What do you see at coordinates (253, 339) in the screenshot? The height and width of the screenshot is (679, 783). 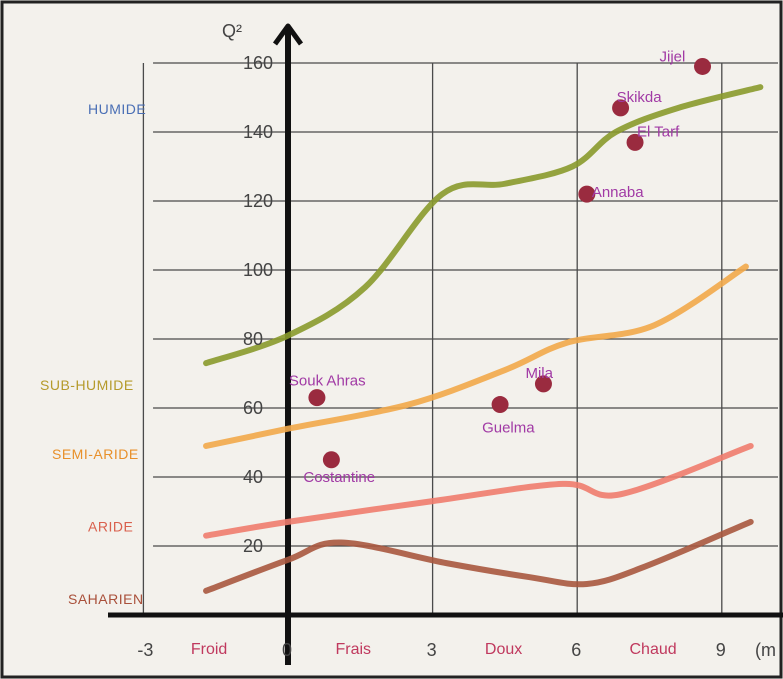 I see `y-tick-label: 80` at bounding box center [253, 339].